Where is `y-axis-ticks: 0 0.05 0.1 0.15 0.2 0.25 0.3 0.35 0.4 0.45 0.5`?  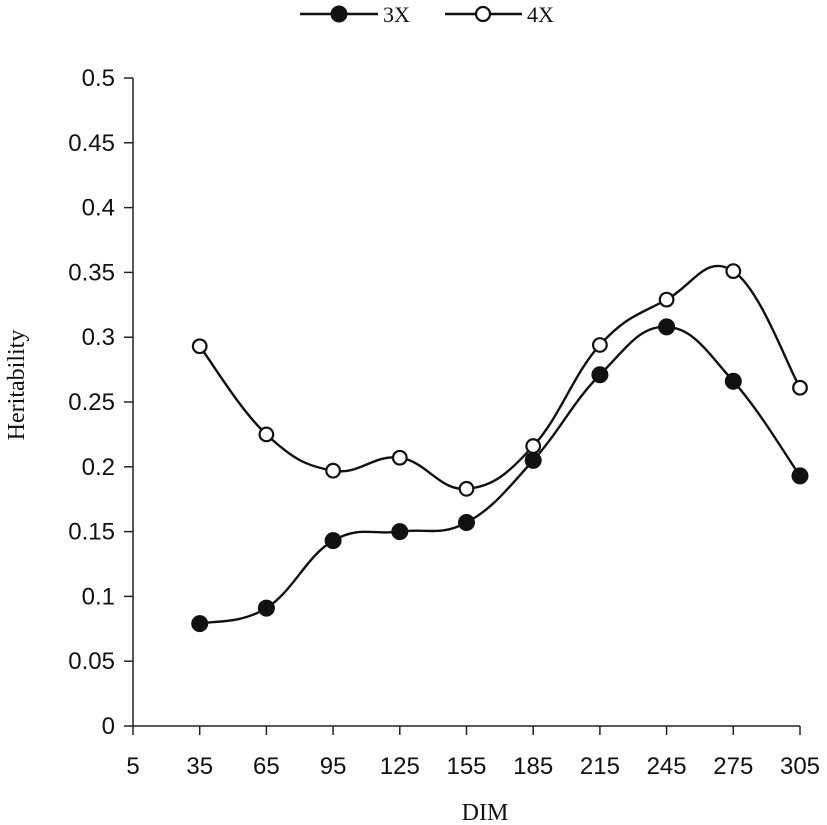
y-axis-ticks: 0 0.05 0.1 0.15 0.2 0.25 0.3 0.35 0.4 0.45 0.5 is located at coordinates (100, 402).